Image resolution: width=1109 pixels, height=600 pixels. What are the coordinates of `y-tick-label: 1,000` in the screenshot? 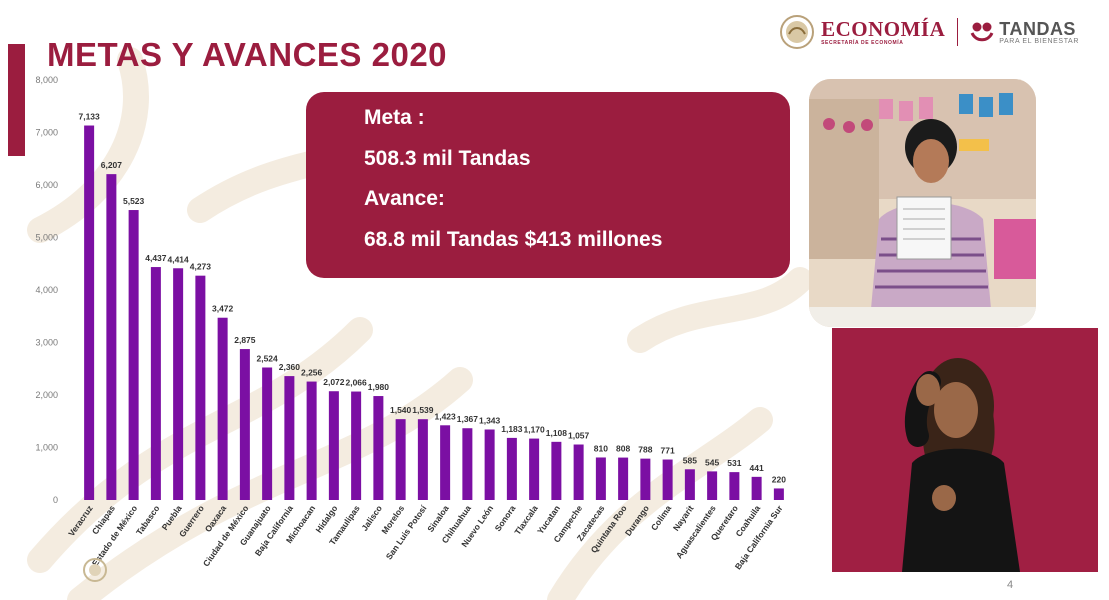 It's located at (46, 448).